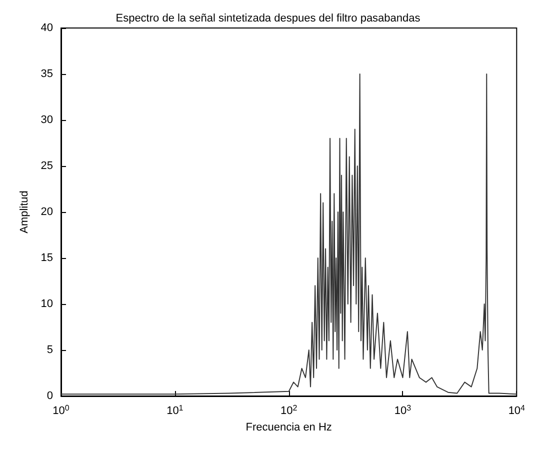  What do you see at coordinates (46, 304) in the screenshot?
I see `y-tick-label: 10` at bounding box center [46, 304].